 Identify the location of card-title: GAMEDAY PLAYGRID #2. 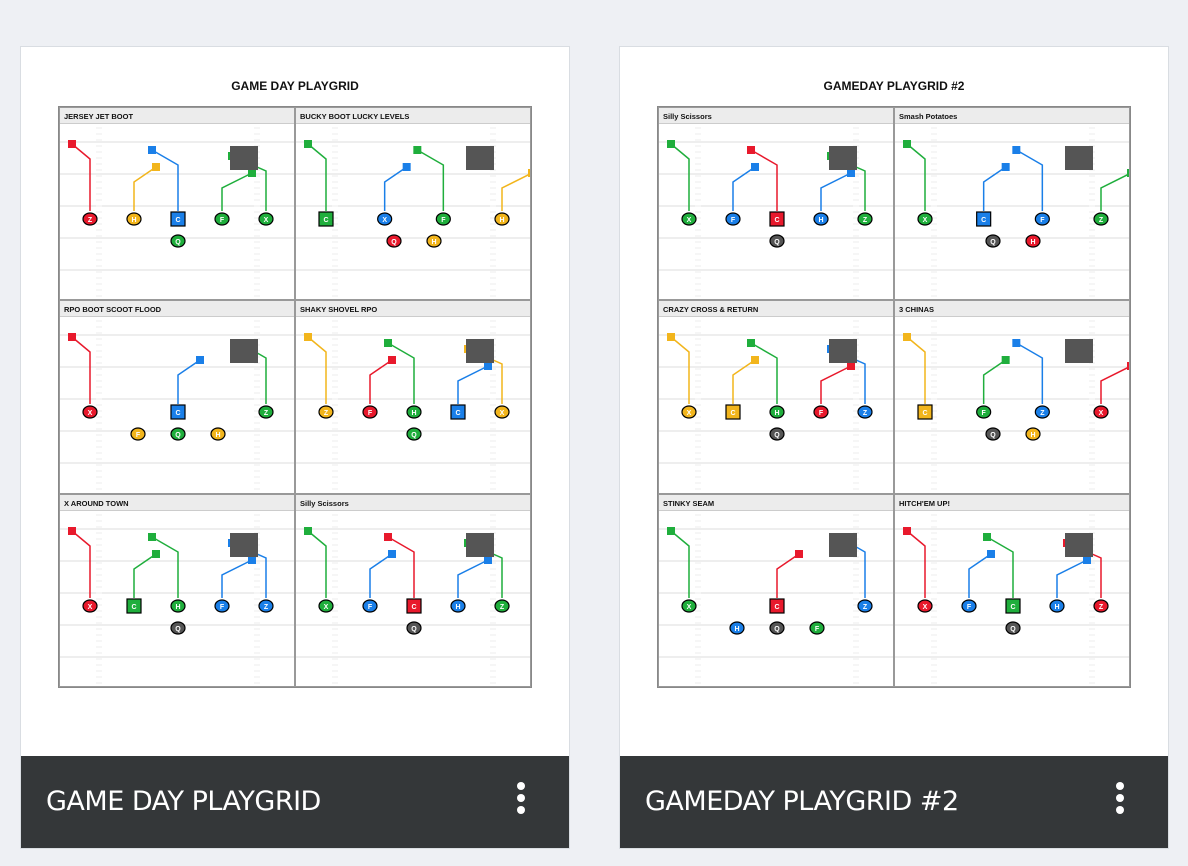
(802, 801).